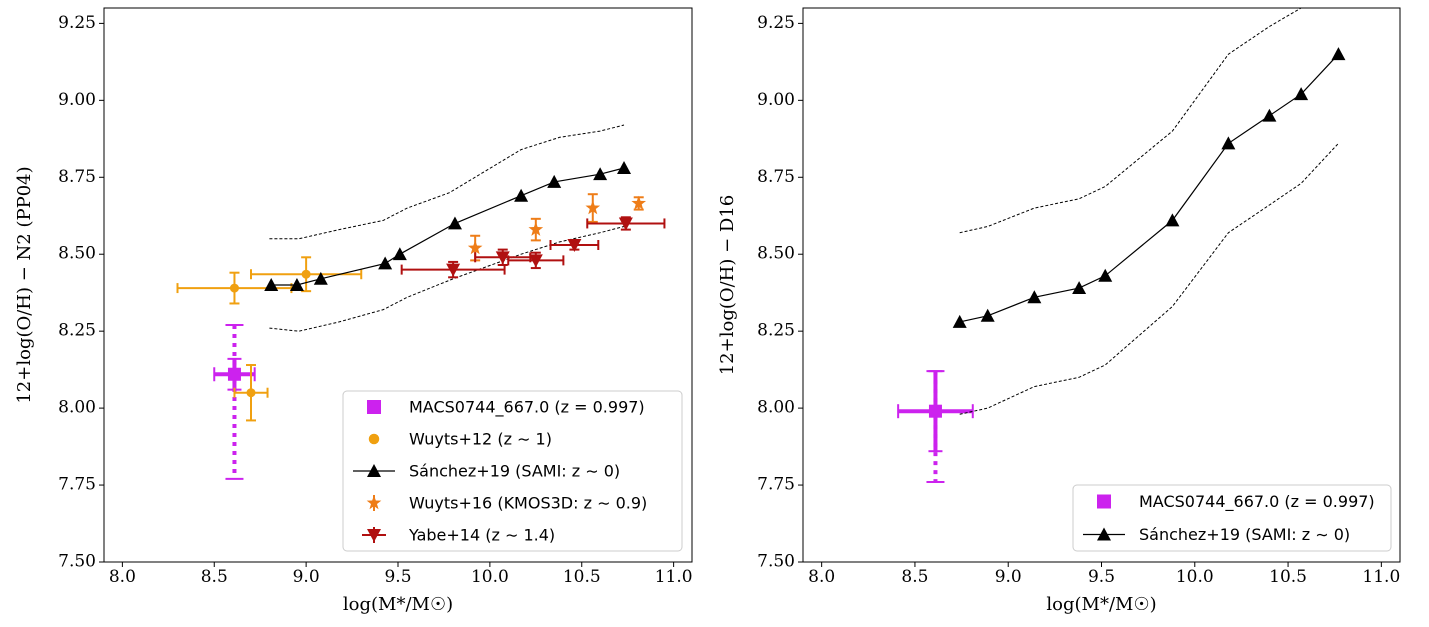  I want to click on series-line, so click(448, 226).